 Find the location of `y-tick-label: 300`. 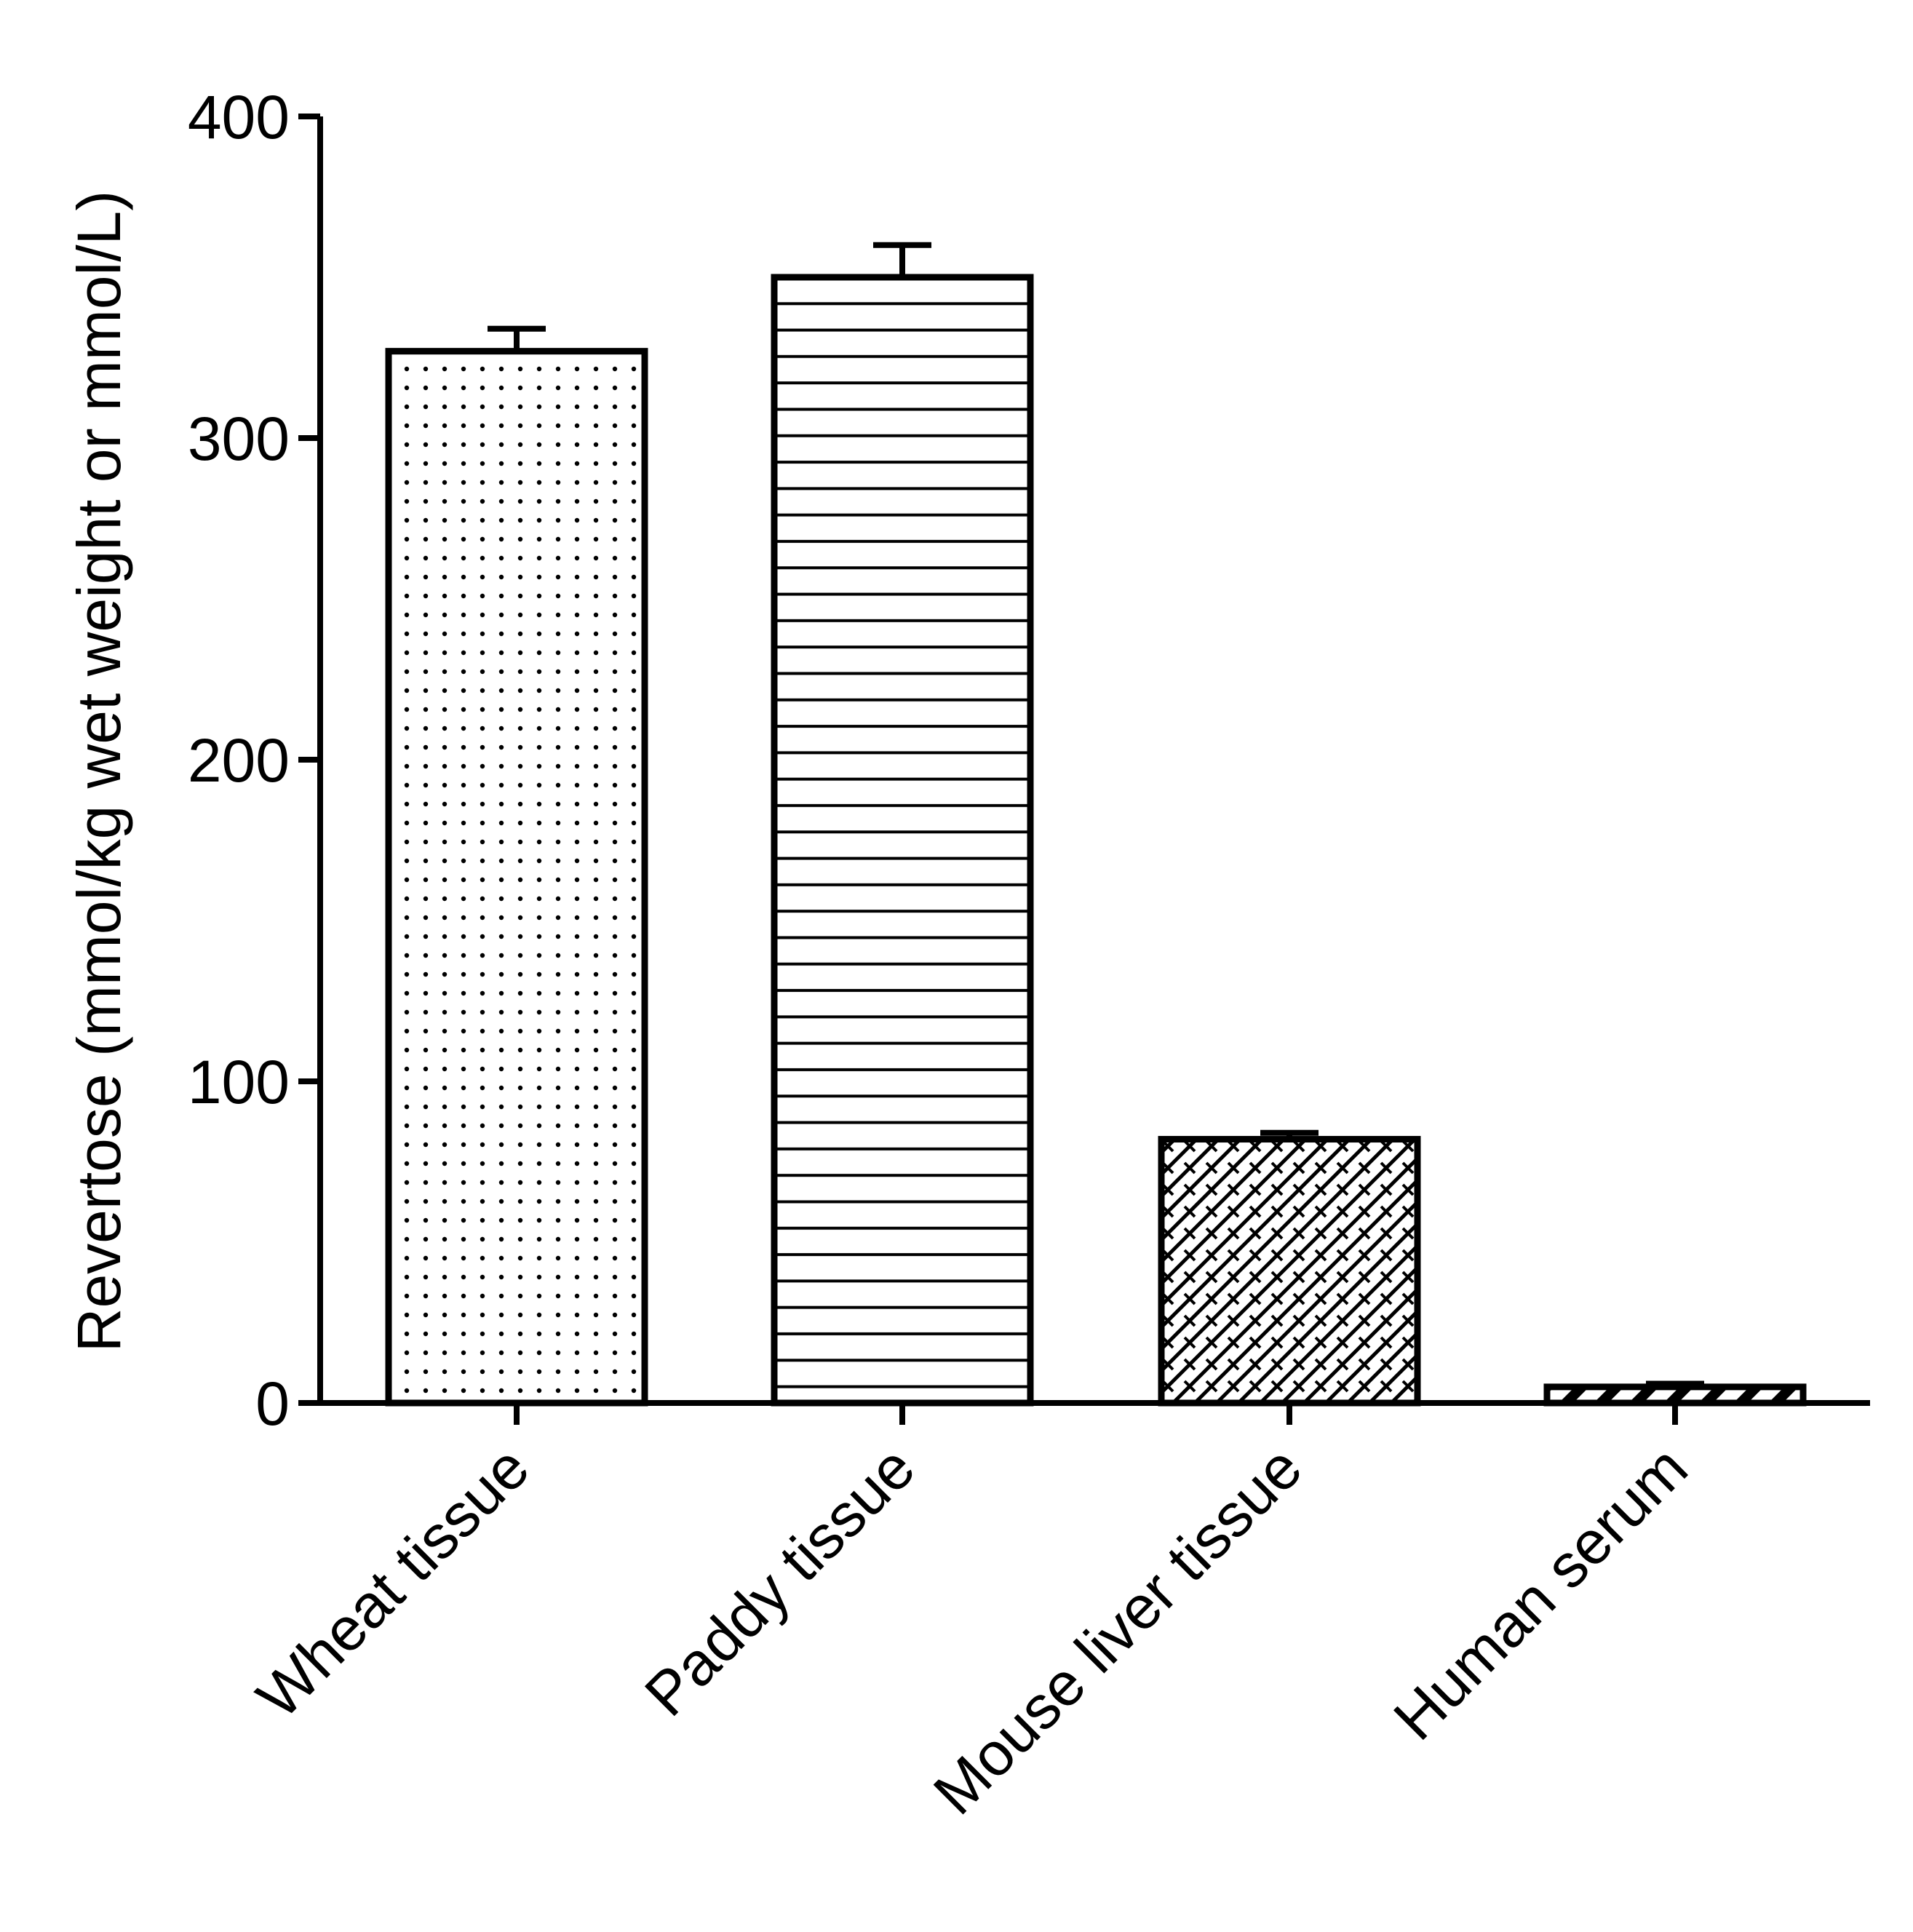

y-tick-label: 300 is located at coordinates (239, 439).